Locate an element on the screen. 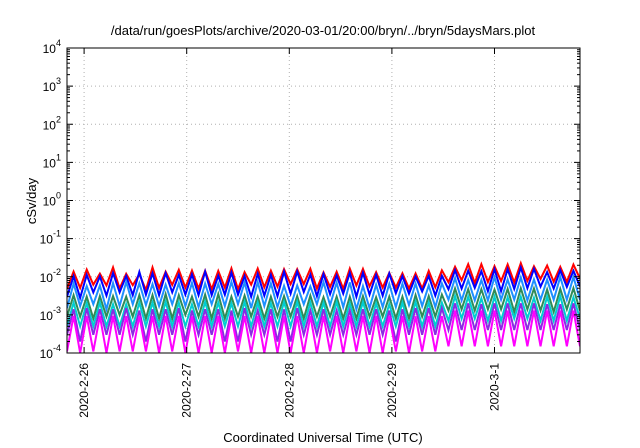 The width and height of the screenshot is (640, 448). y-tick-label: 10⁻¹ is located at coordinates (50, 238).